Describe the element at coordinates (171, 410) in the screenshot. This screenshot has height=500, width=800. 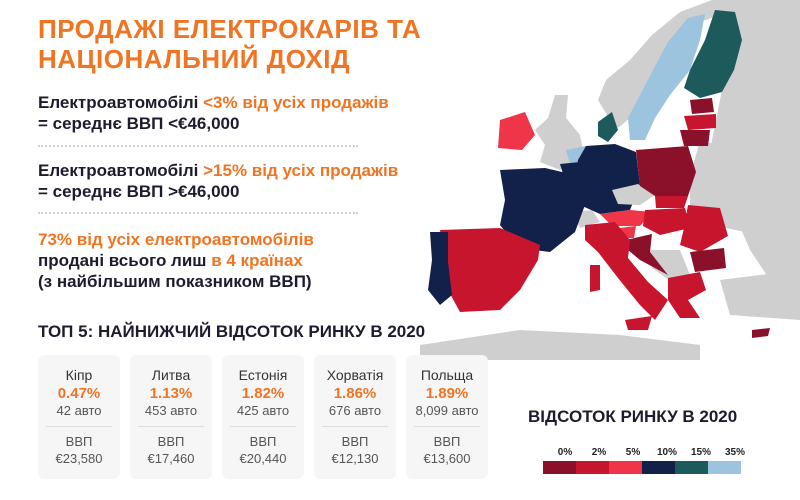
I see `card-cars: 453 авто` at that location.